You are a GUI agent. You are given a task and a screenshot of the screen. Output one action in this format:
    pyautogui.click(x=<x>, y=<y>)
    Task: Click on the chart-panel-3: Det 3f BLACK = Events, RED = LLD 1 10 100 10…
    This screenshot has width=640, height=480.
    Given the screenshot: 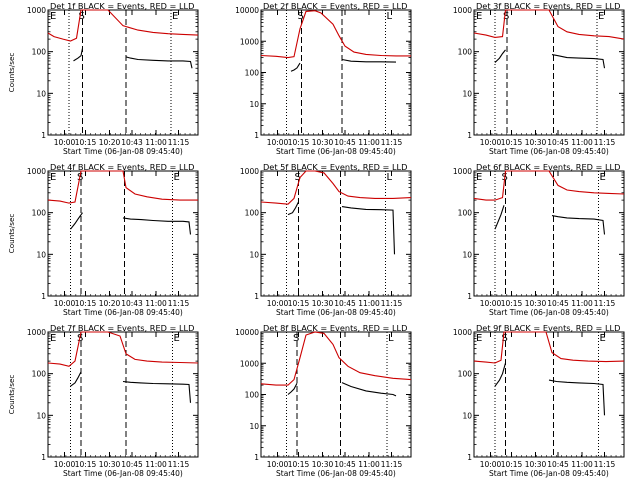 What is the action you would take?
    pyautogui.click(x=539, y=78)
    